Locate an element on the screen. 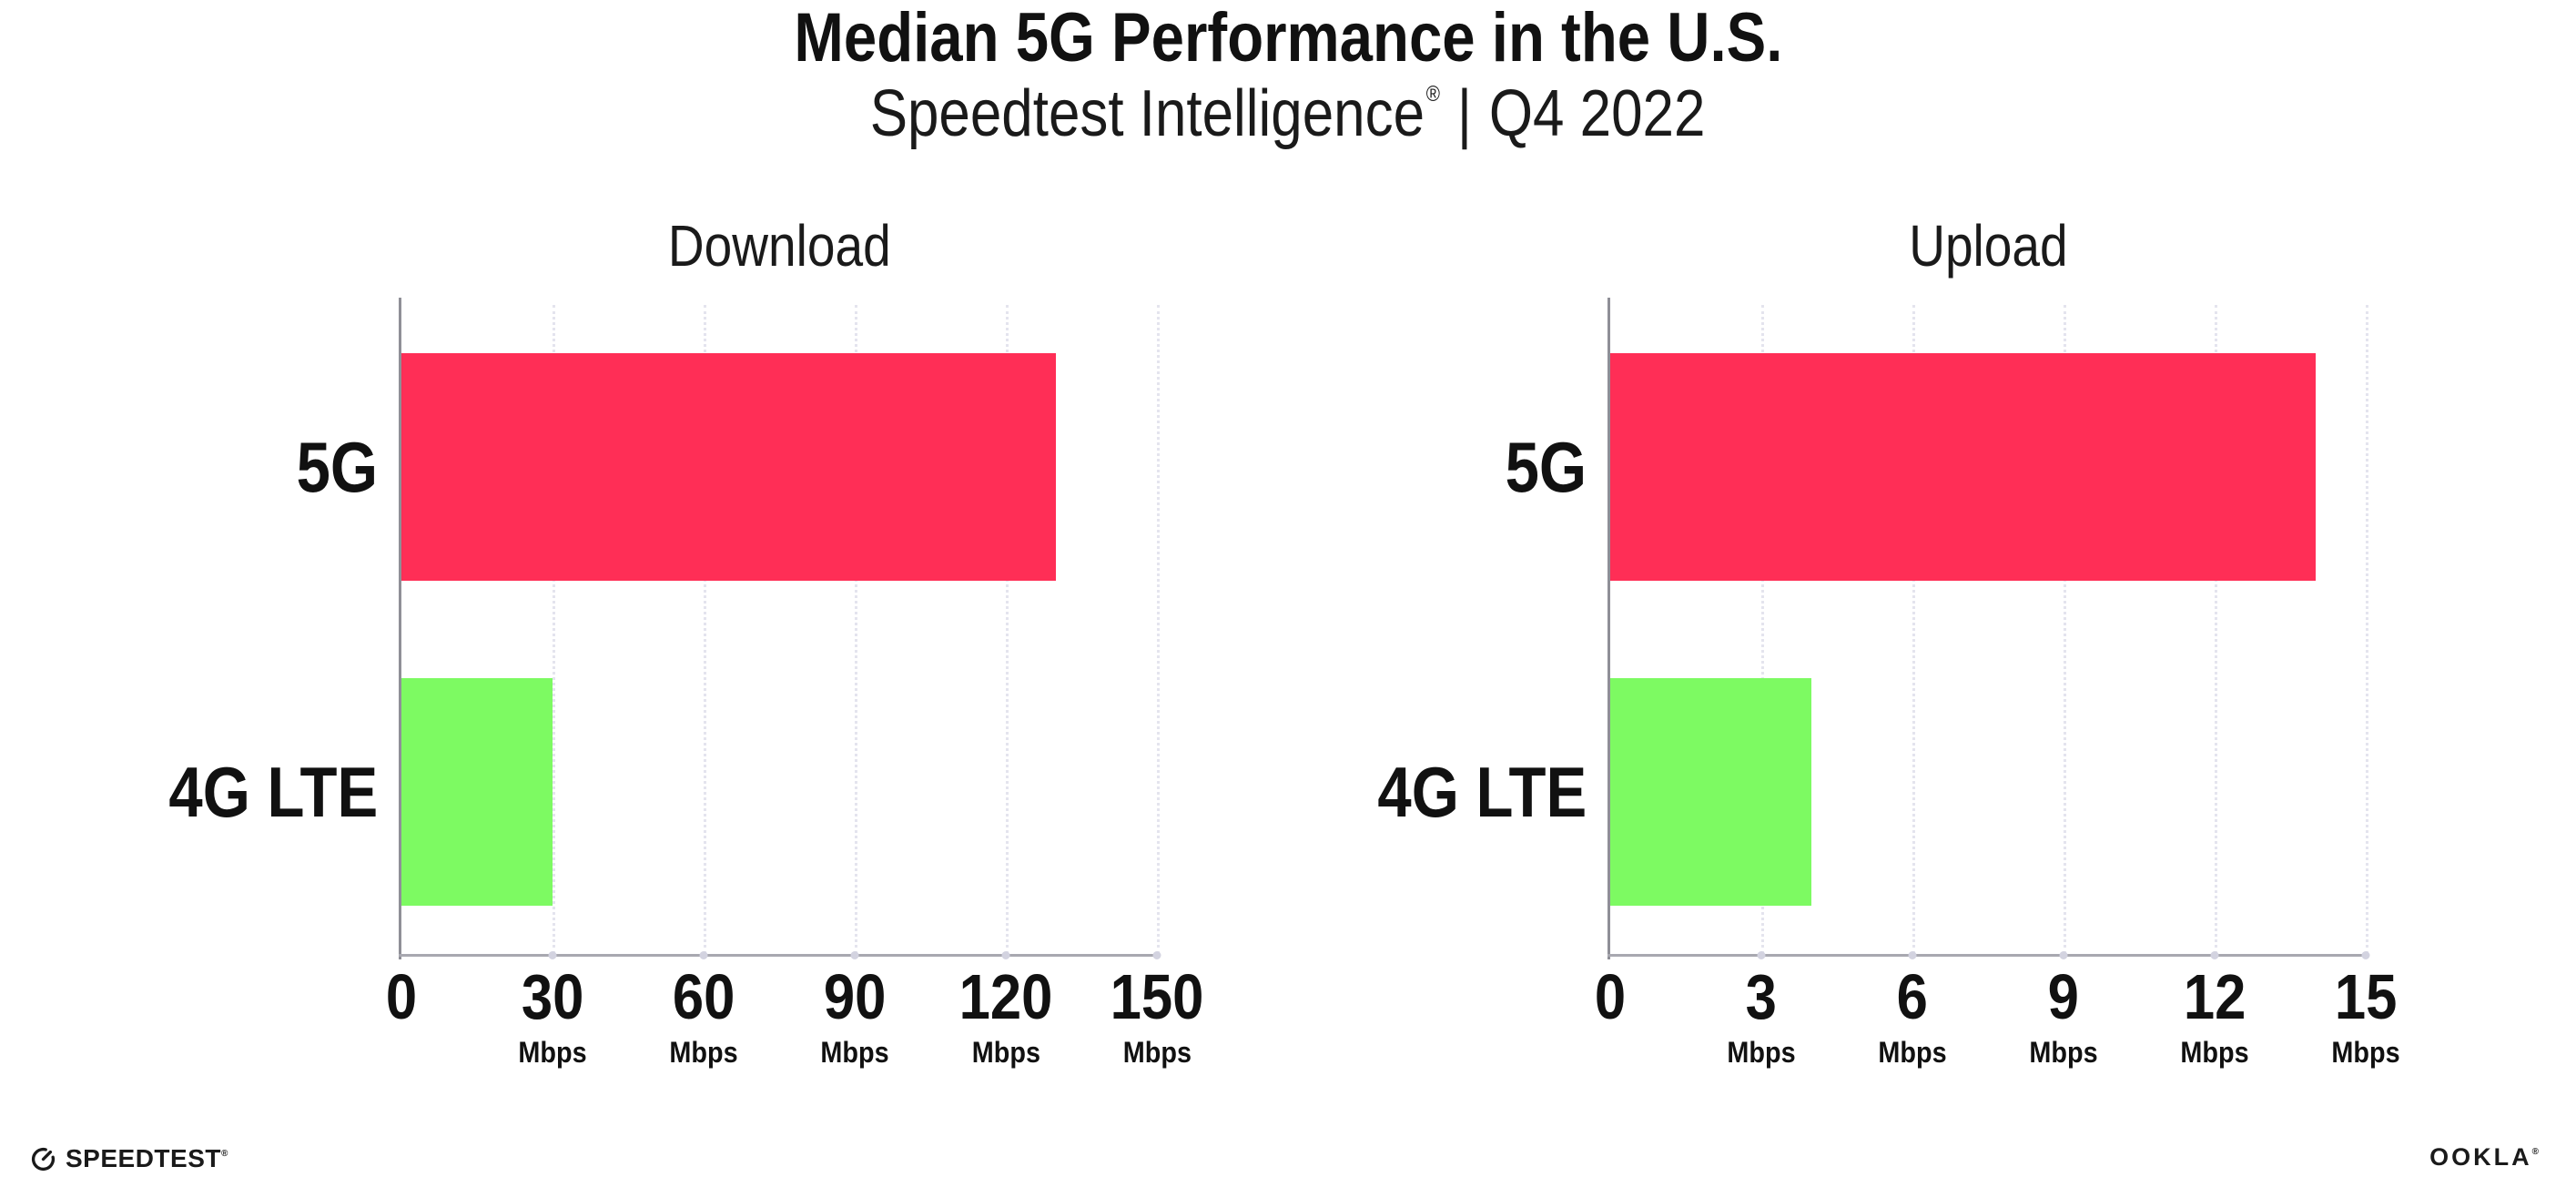 This screenshot has width=2576, height=1197. page-subtitle: Speedtest Intelligence® | Q4 2022 is located at coordinates (1288, 113).